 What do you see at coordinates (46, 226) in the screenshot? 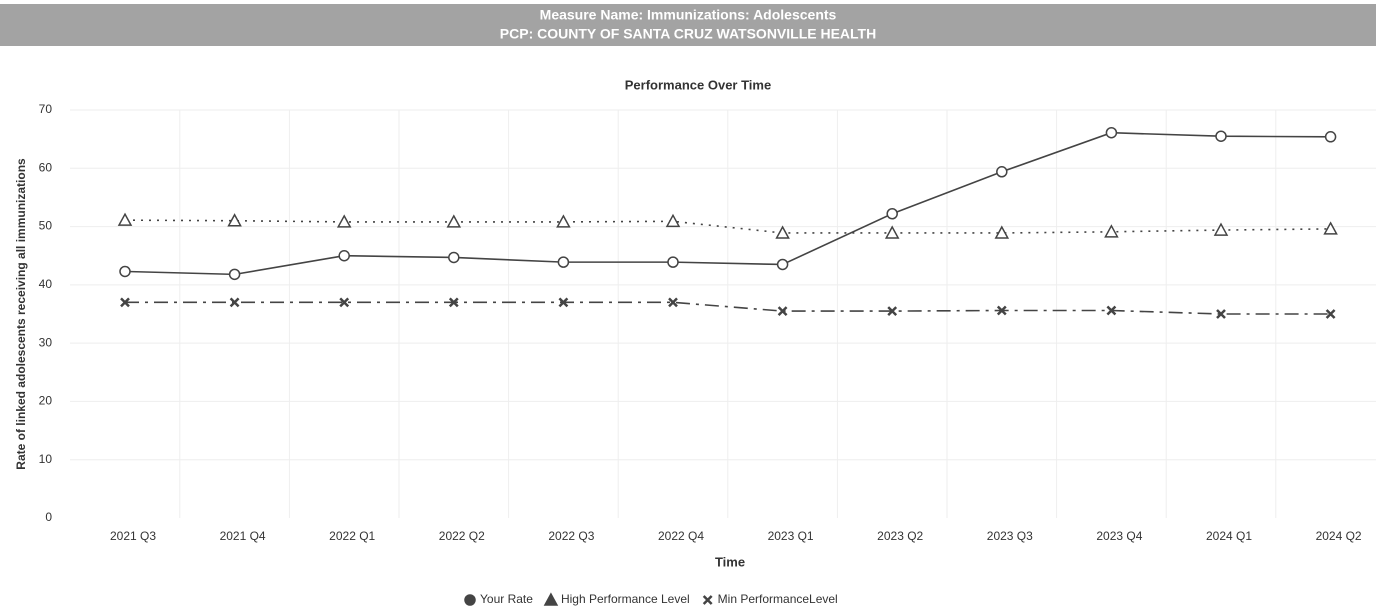
I see `y-tick-label: 50` at bounding box center [46, 226].